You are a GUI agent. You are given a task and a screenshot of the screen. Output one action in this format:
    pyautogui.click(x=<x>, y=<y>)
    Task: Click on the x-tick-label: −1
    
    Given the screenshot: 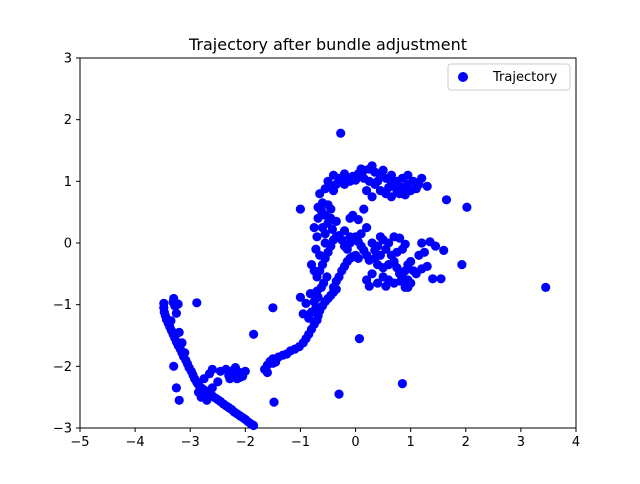 What is the action you would take?
    pyautogui.click(x=300, y=442)
    